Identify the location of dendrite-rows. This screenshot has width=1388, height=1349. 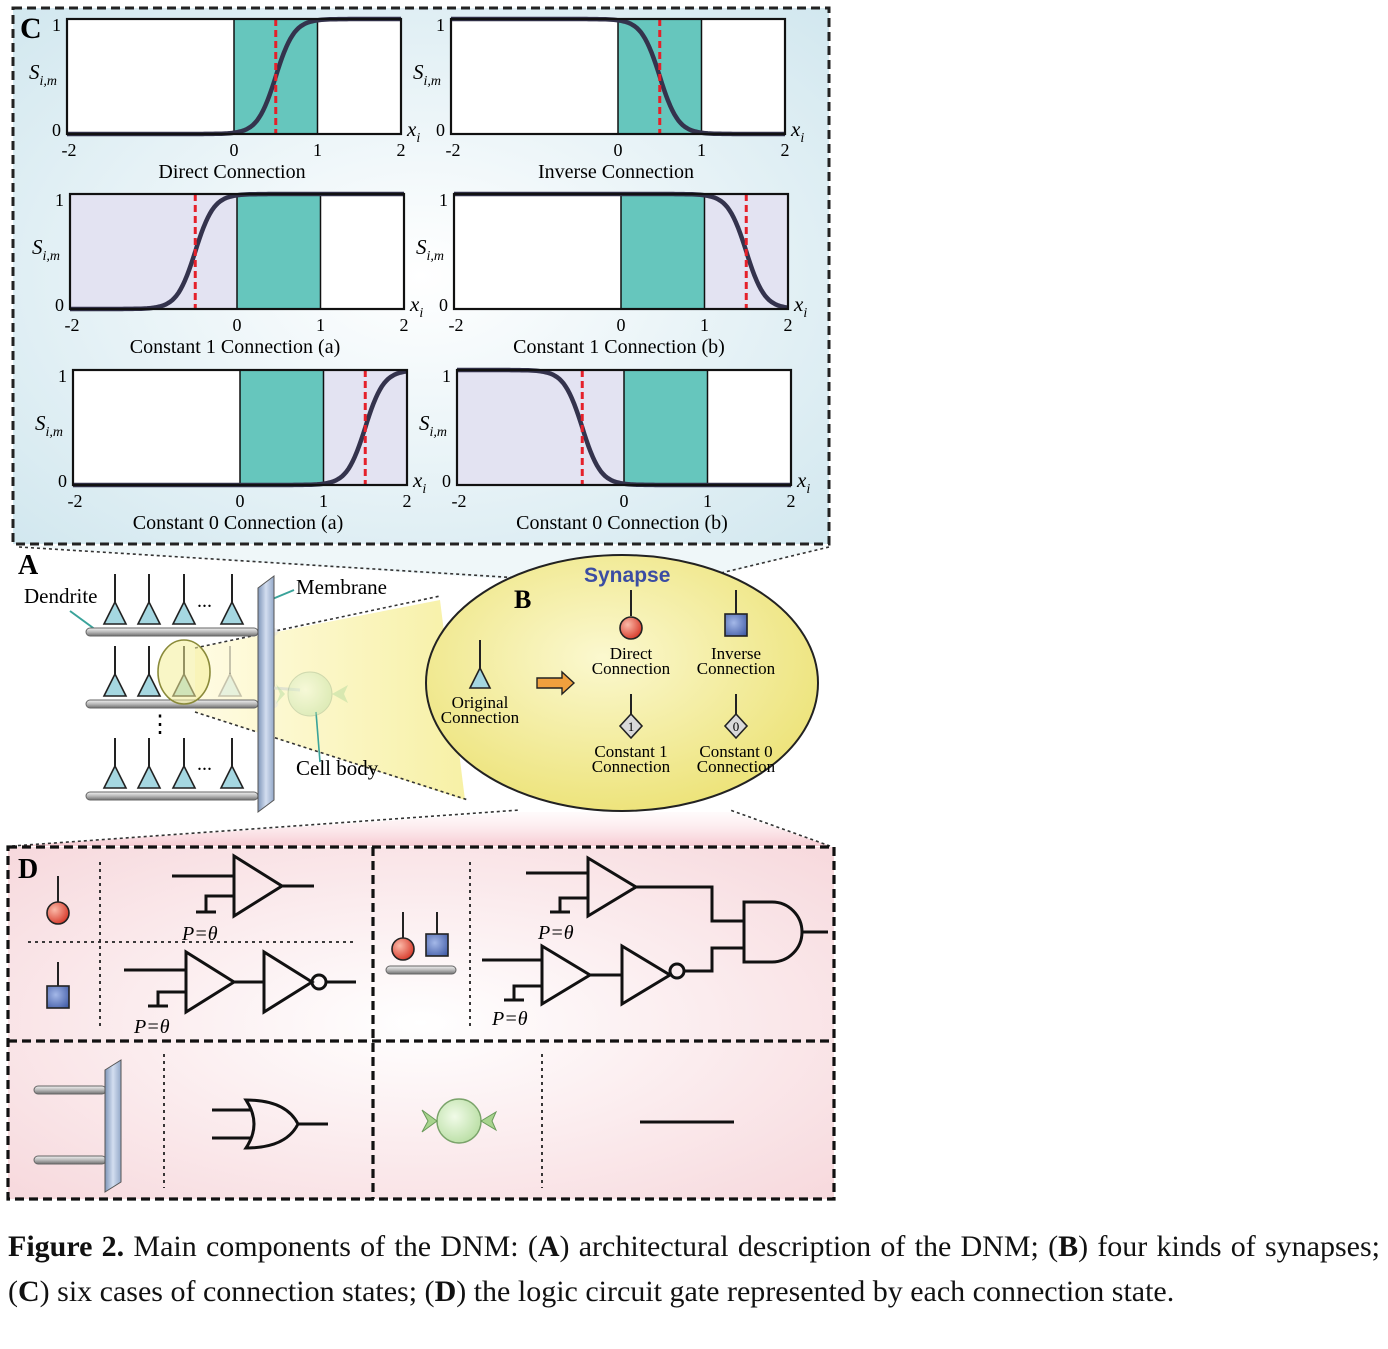
(181, 687).